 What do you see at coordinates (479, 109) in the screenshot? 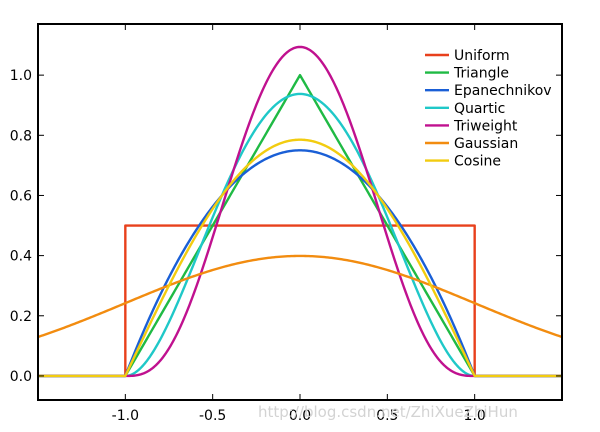
I see `legend-label-quartic: Quartic` at bounding box center [479, 109].